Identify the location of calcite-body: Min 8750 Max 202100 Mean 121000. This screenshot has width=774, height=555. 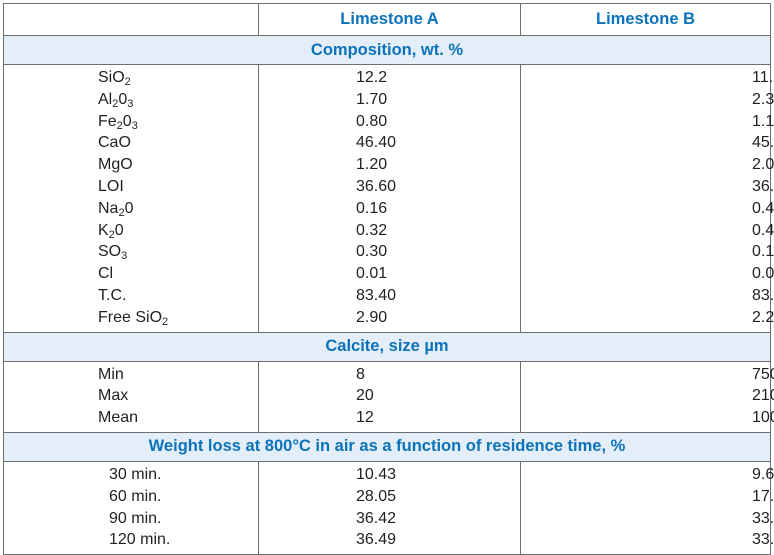
(388, 397).